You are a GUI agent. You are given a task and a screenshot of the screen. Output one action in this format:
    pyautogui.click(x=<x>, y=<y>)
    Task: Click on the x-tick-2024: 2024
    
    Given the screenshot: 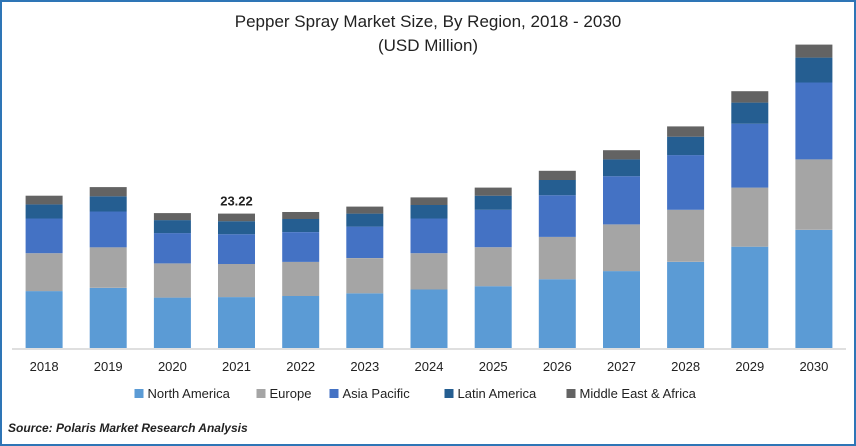 What is the action you would take?
    pyautogui.click(x=429, y=366)
    